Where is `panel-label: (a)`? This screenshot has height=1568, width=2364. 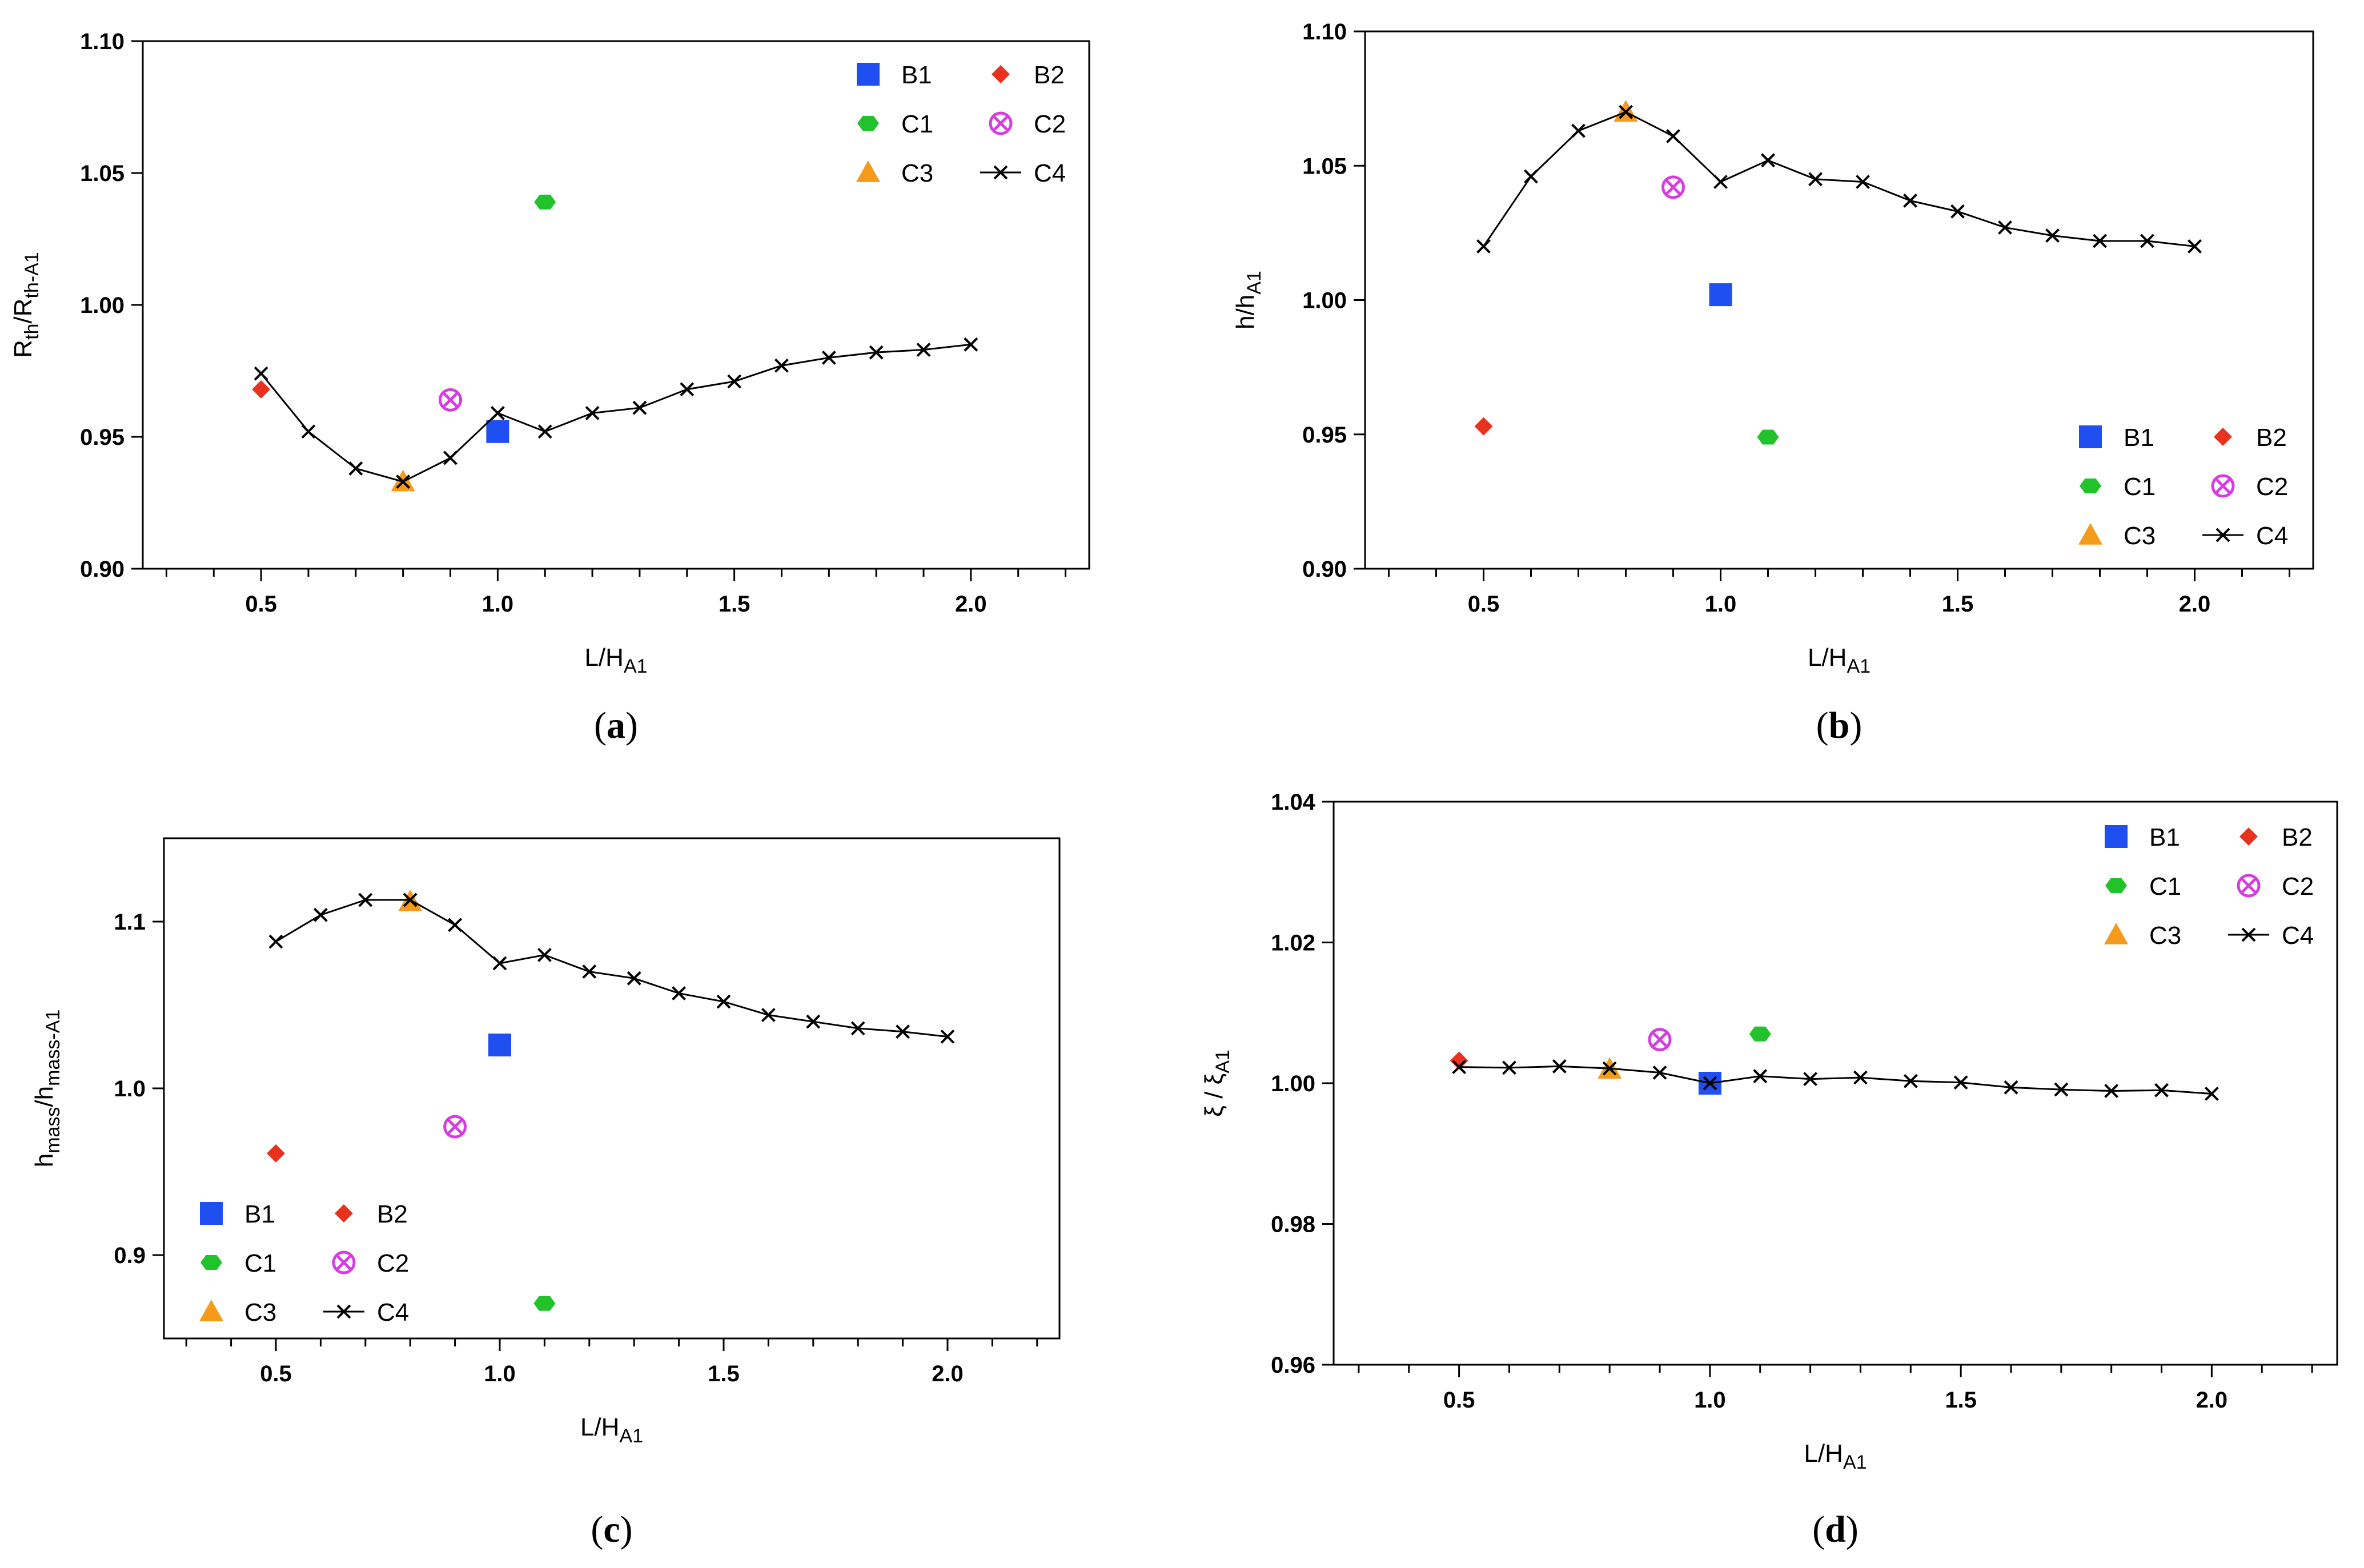 panel-label: (a) is located at coordinates (616, 725).